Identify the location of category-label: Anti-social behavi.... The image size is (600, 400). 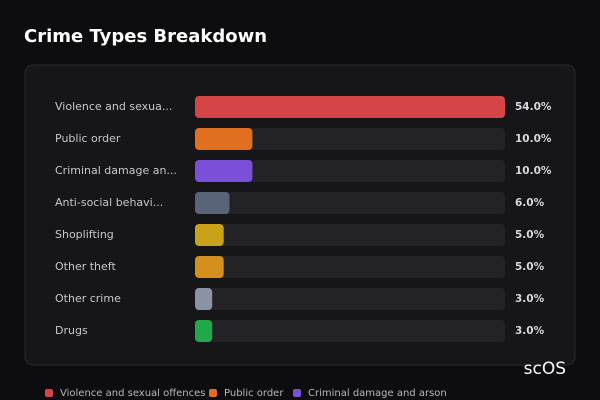
(109, 202).